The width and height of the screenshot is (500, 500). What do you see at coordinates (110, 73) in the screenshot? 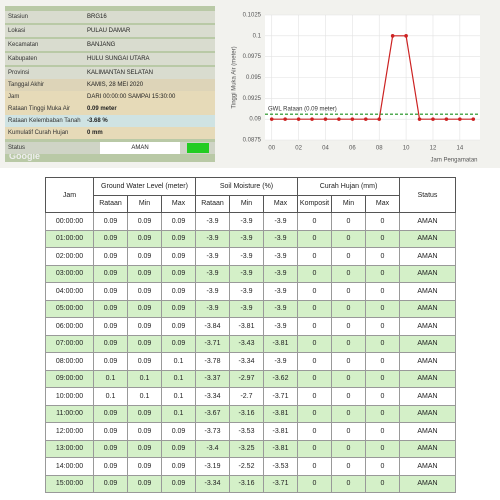
I see `info-row: Provinsi KALIMANTAN SELATAN` at bounding box center [110, 73].